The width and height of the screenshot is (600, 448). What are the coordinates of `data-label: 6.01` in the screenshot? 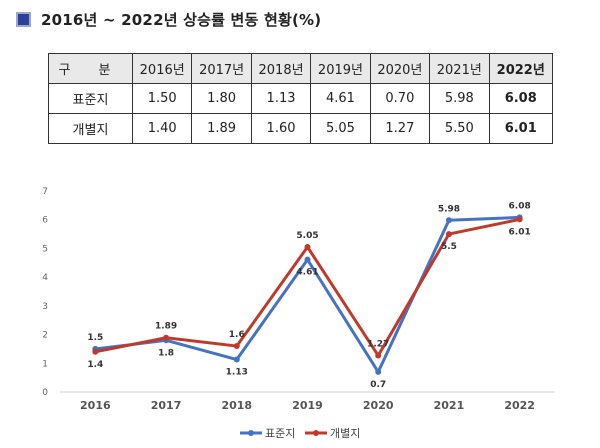 It's located at (520, 232).